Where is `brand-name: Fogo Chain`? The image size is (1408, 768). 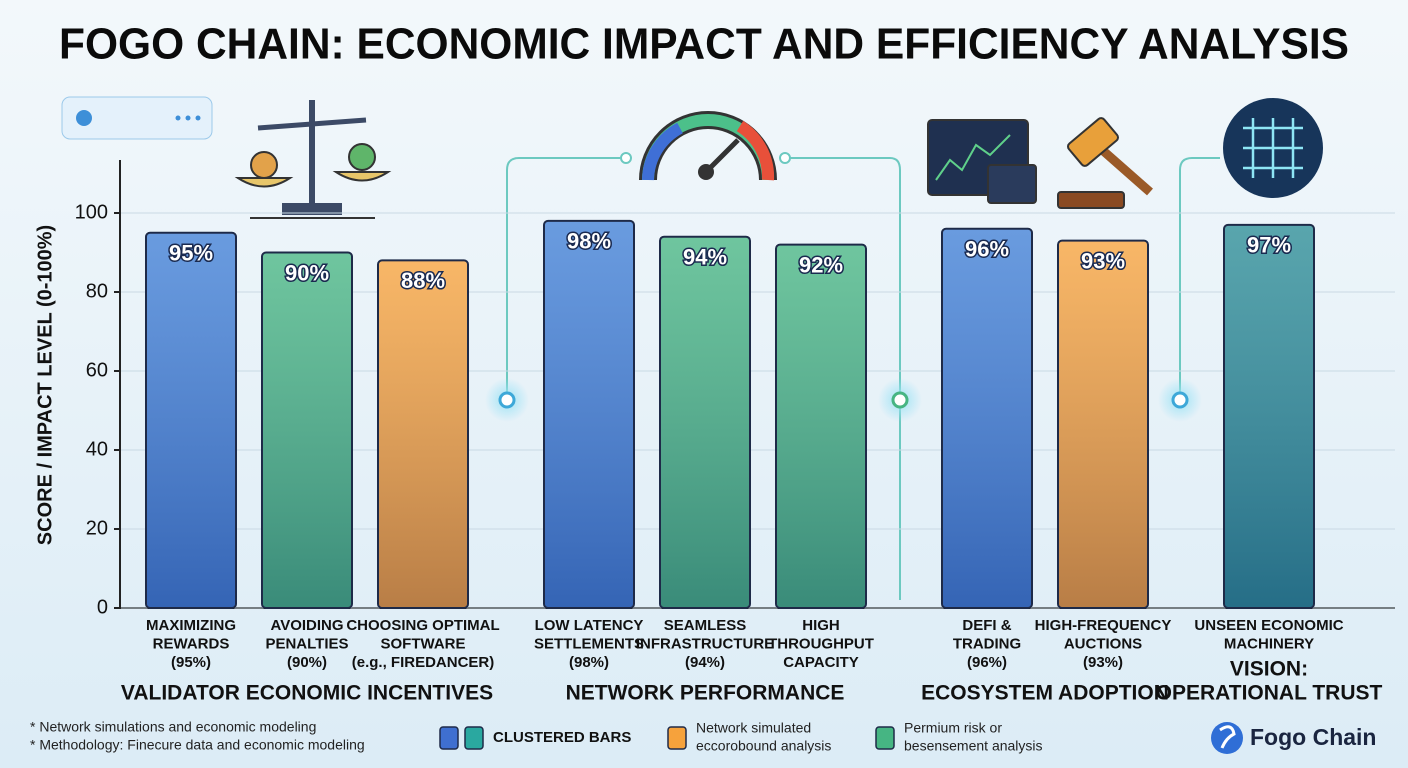
brand-name: Fogo Chain is located at coordinates (1313, 737).